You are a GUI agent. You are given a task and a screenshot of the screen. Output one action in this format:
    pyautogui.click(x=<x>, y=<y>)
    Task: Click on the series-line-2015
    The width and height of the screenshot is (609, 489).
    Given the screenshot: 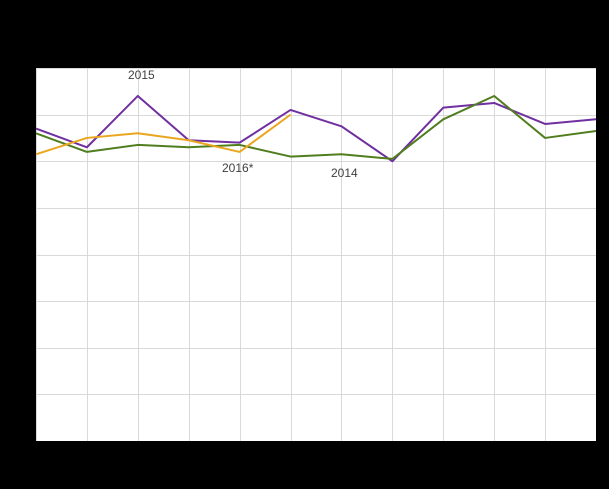 What is the action you would take?
    pyautogui.click(x=316, y=128)
    